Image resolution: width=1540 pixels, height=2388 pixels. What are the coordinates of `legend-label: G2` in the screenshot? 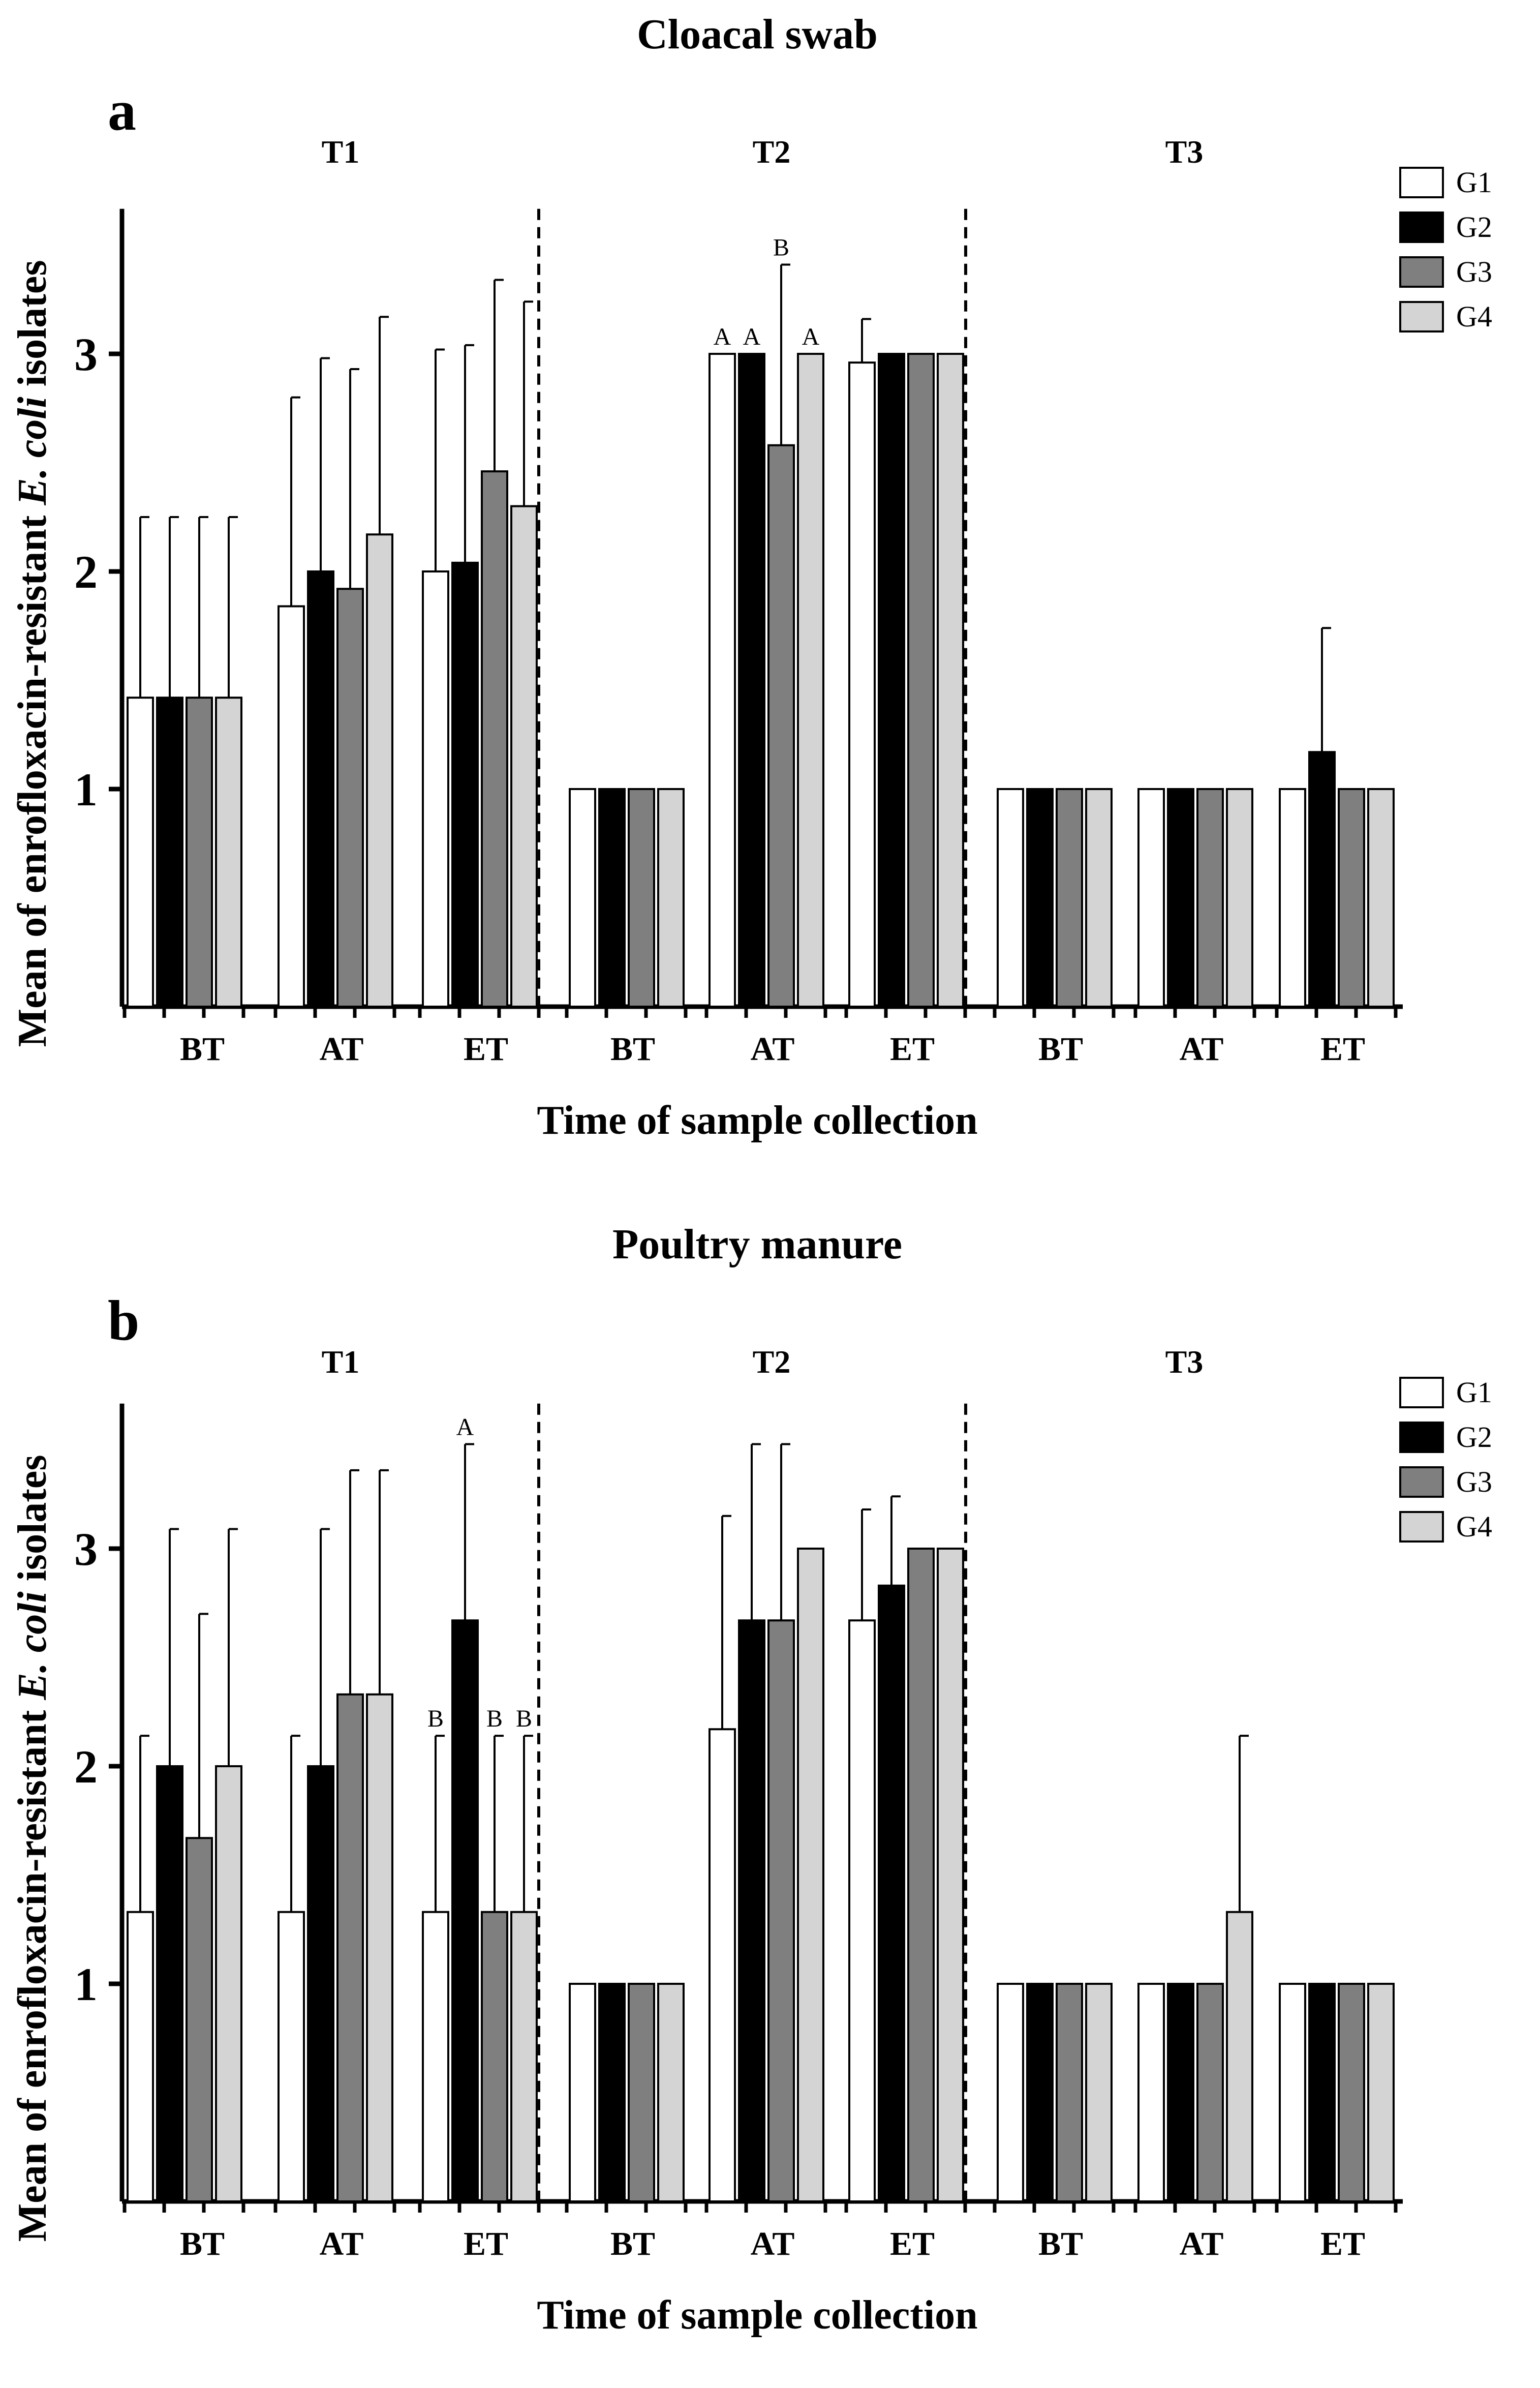 It's located at (1474, 227).